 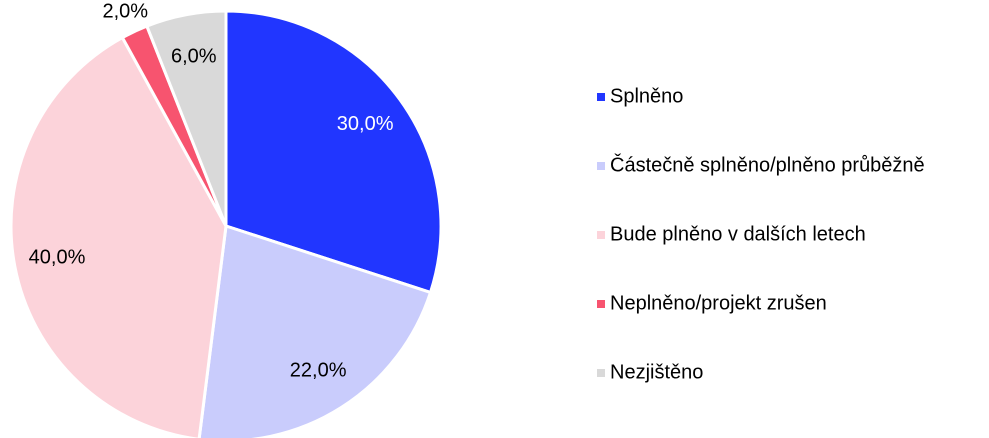 What do you see at coordinates (194, 56) in the screenshot?
I see `data-label: 6,0%` at bounding box center [194, 56].